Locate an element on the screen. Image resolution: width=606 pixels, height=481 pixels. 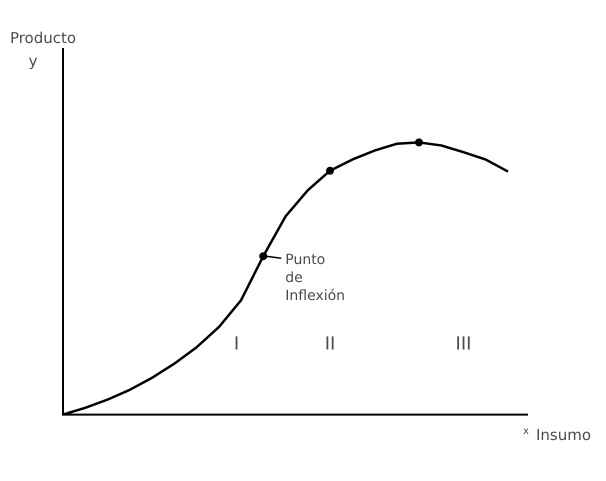
annotation: I is located at coordinates (237, 343).